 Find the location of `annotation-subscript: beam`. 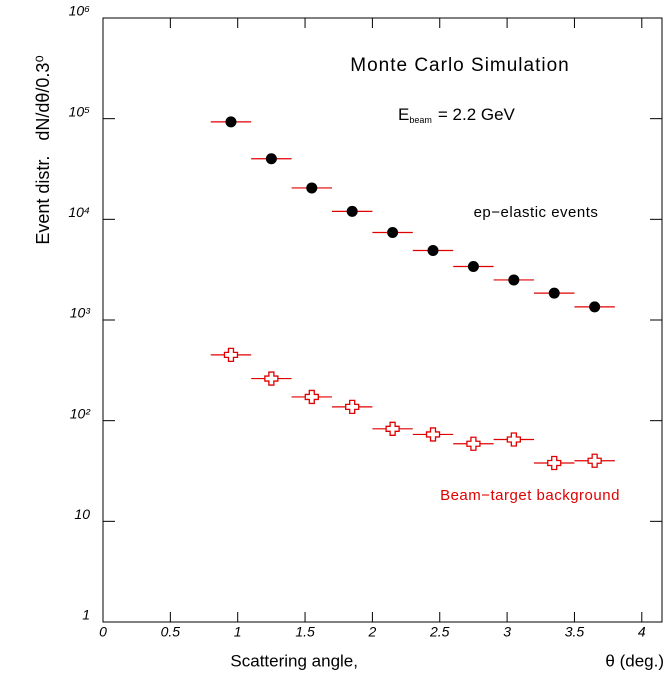

annotation-subscript: beam is located at coordinates (420, 120).